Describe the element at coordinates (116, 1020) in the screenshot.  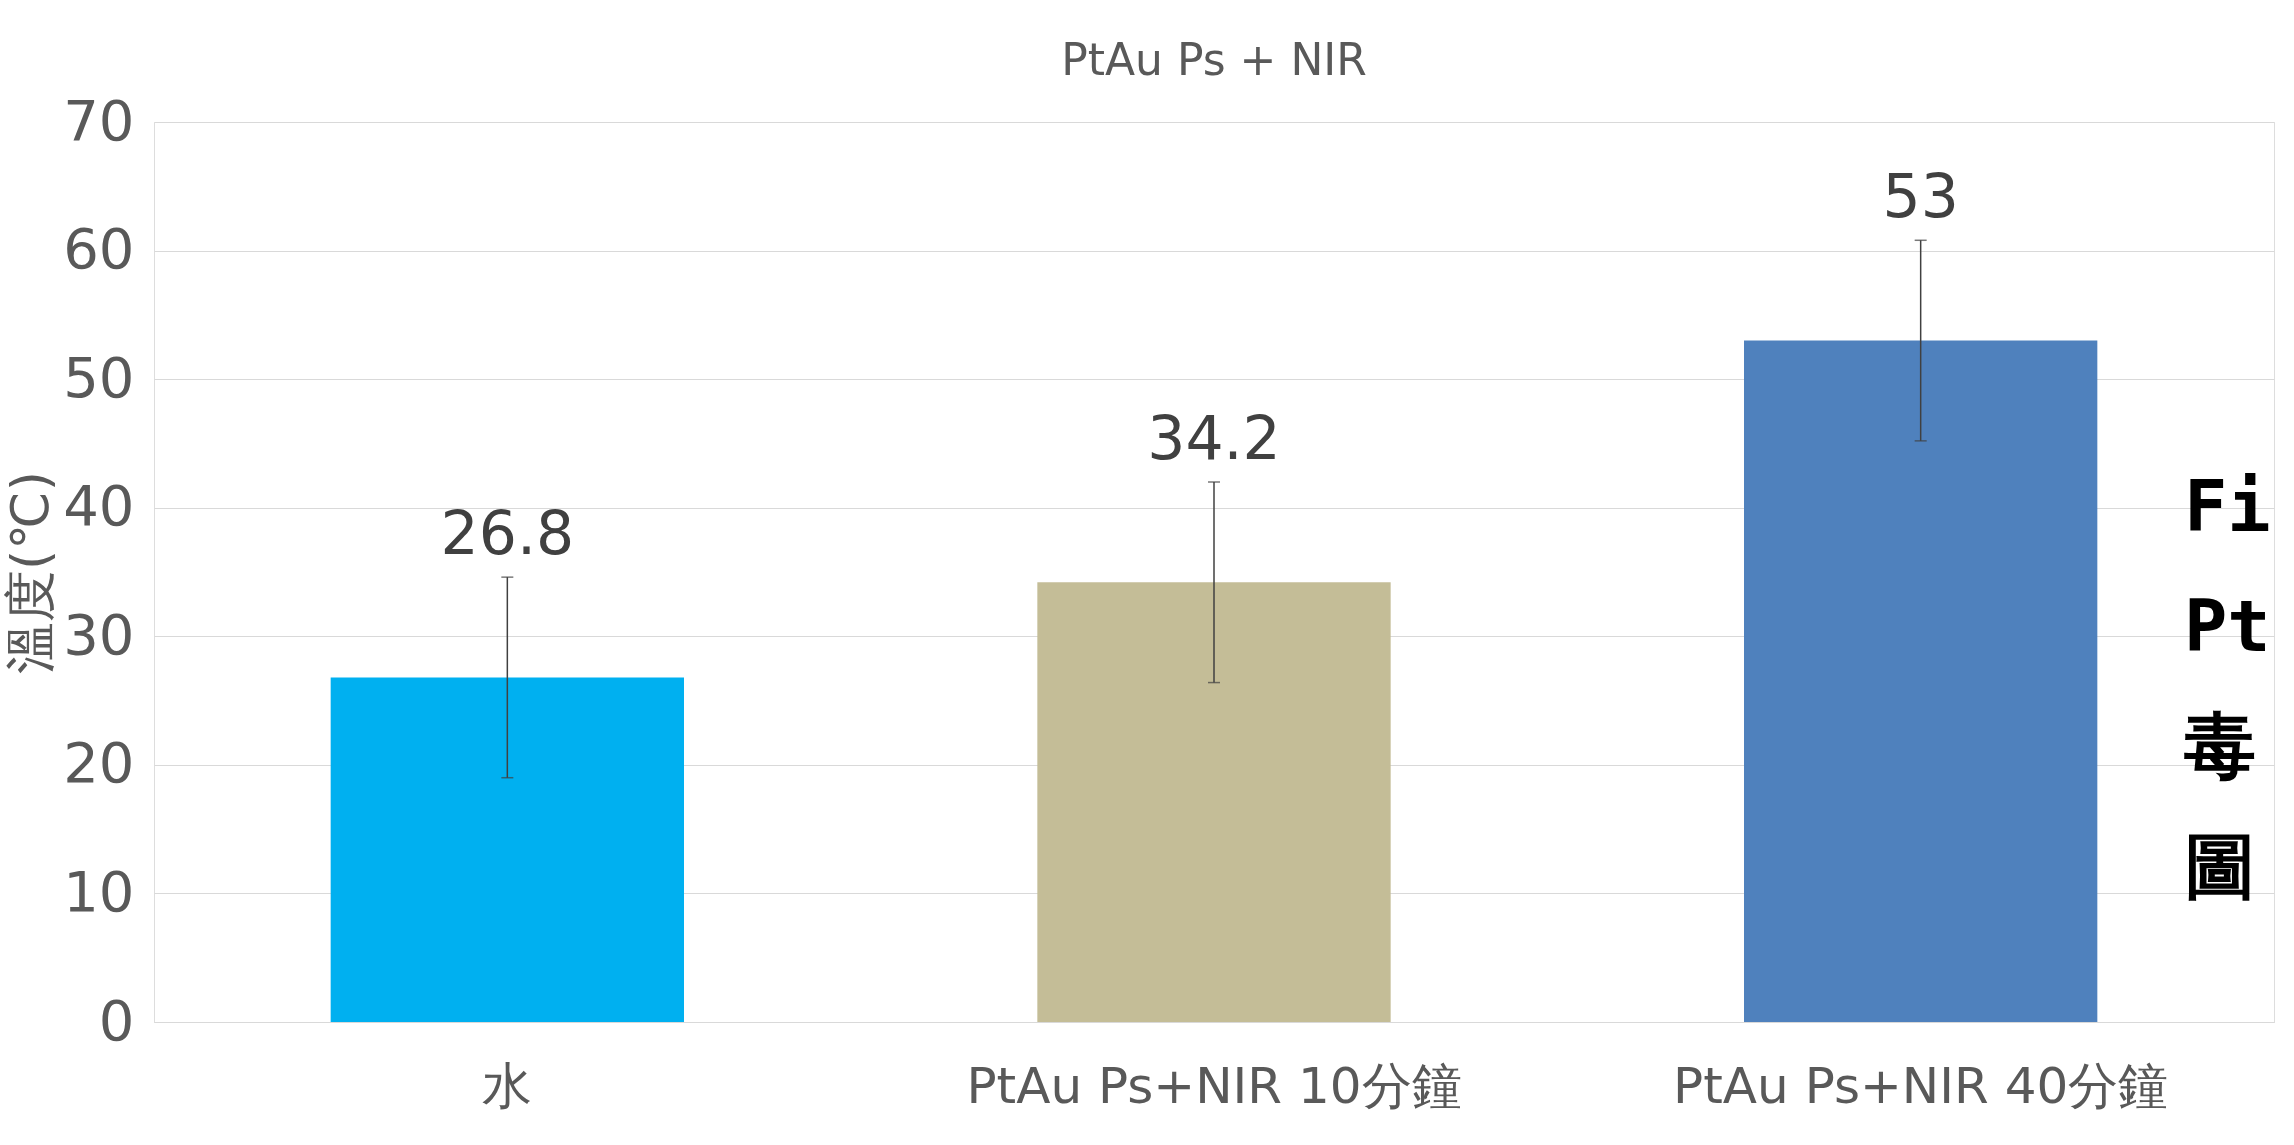
I see `y-tick-label: 0` at that location.